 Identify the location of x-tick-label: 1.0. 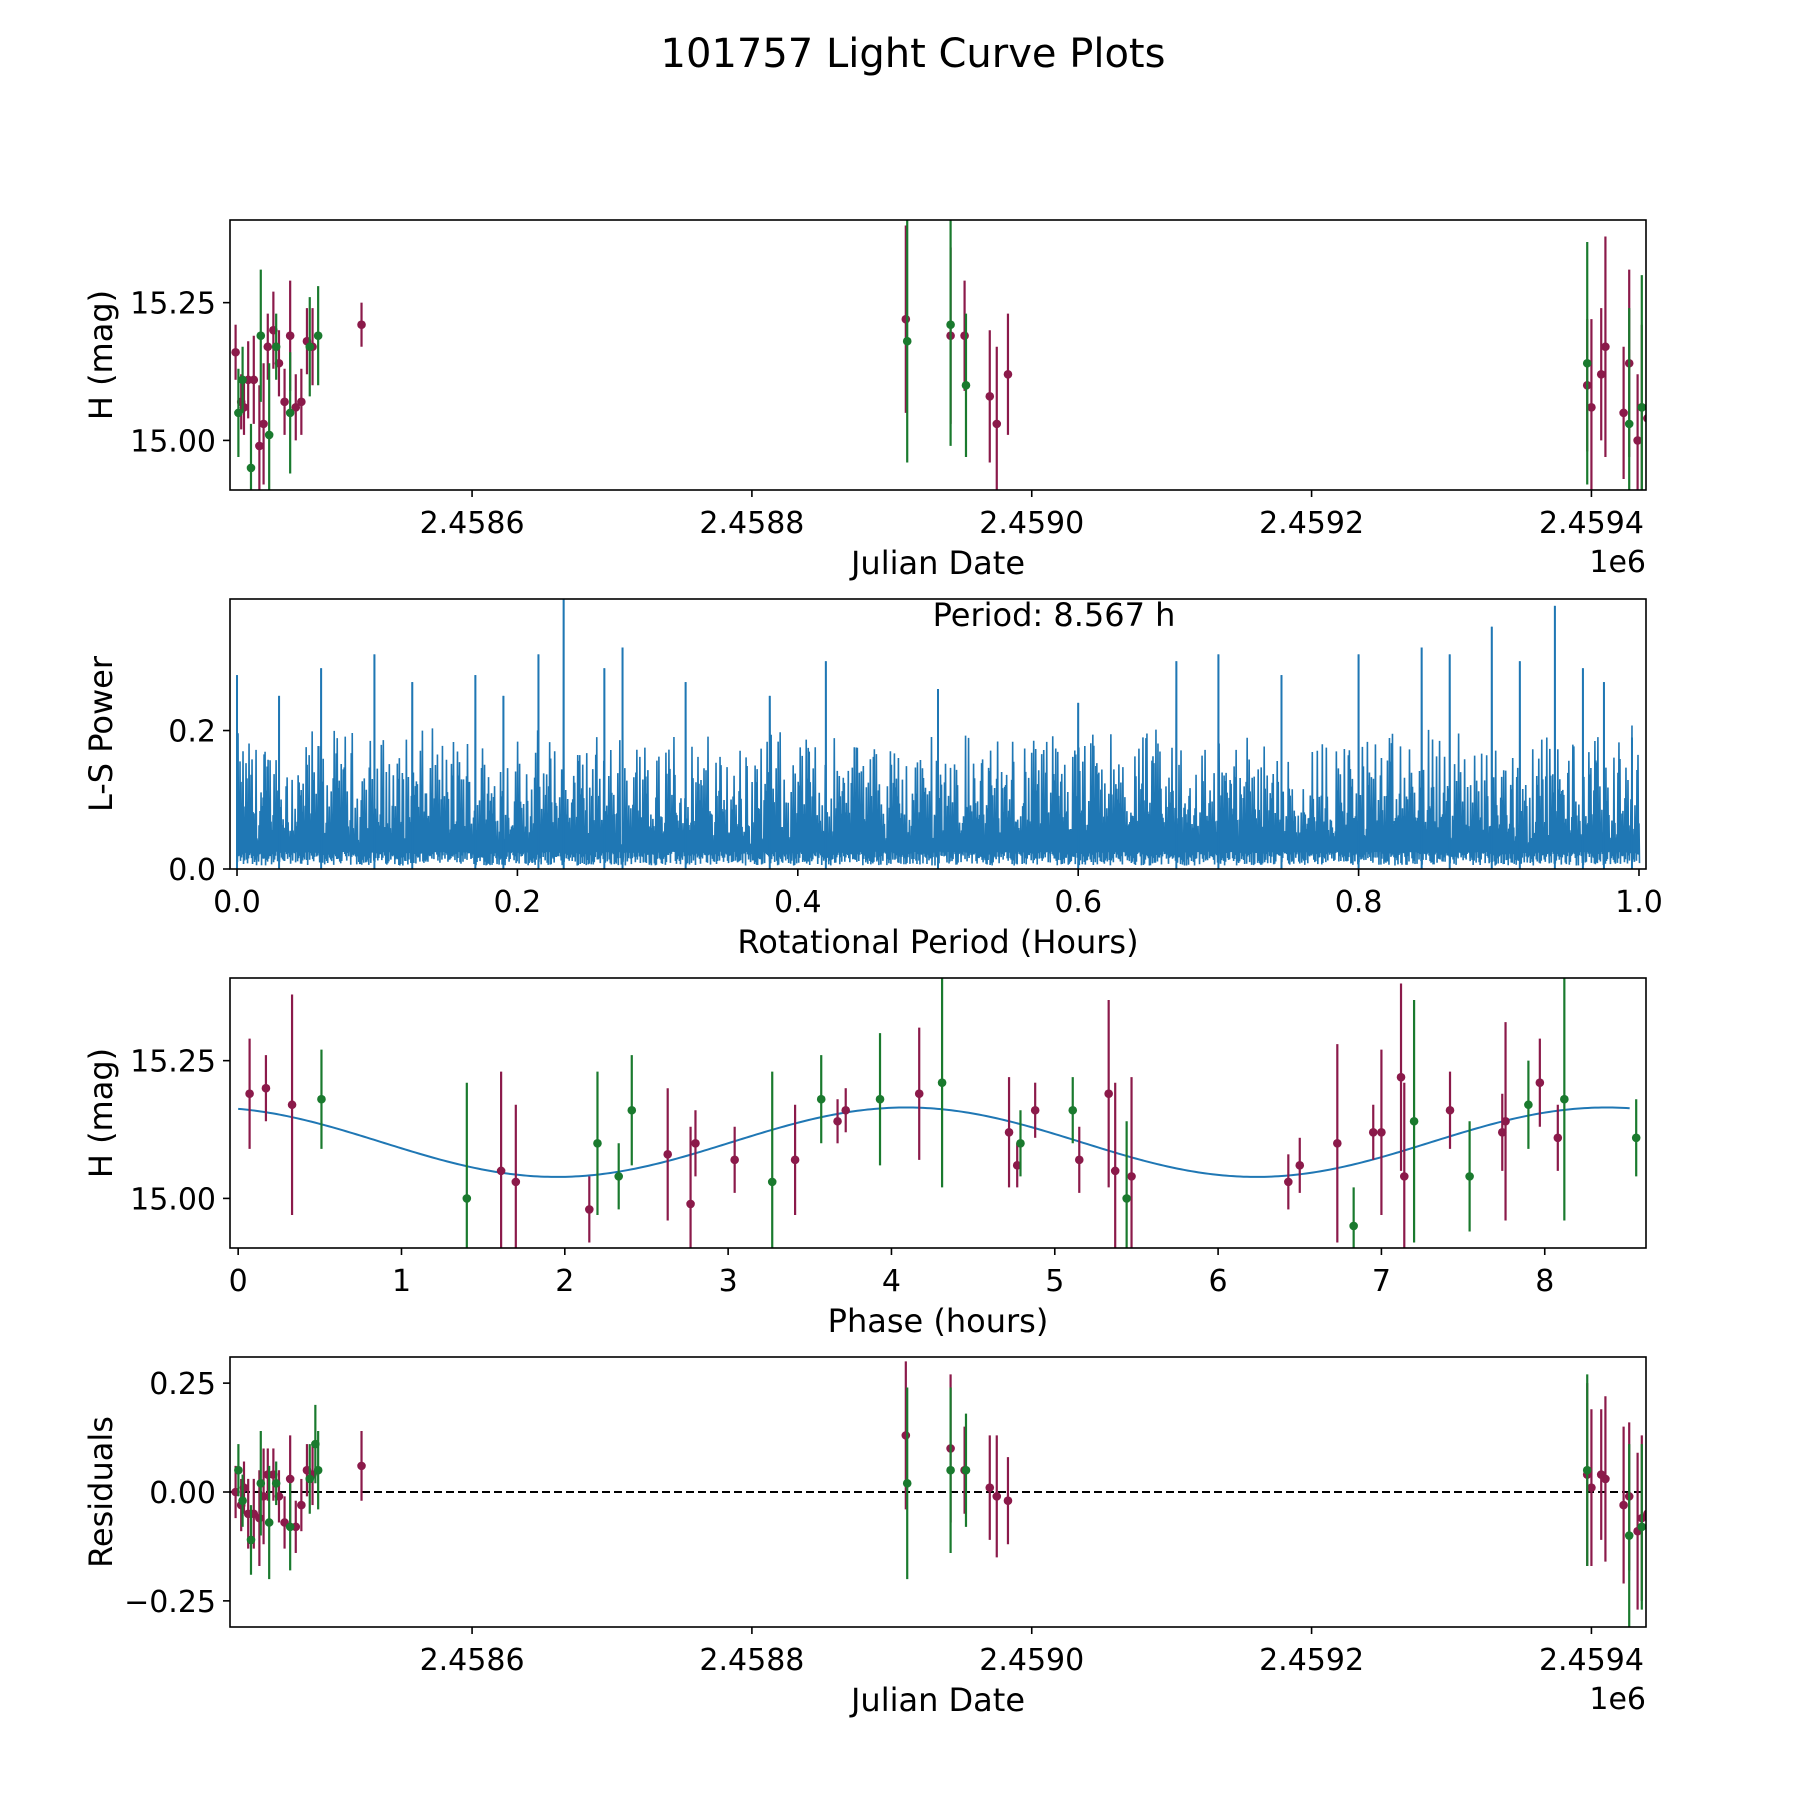
(1639, 902).